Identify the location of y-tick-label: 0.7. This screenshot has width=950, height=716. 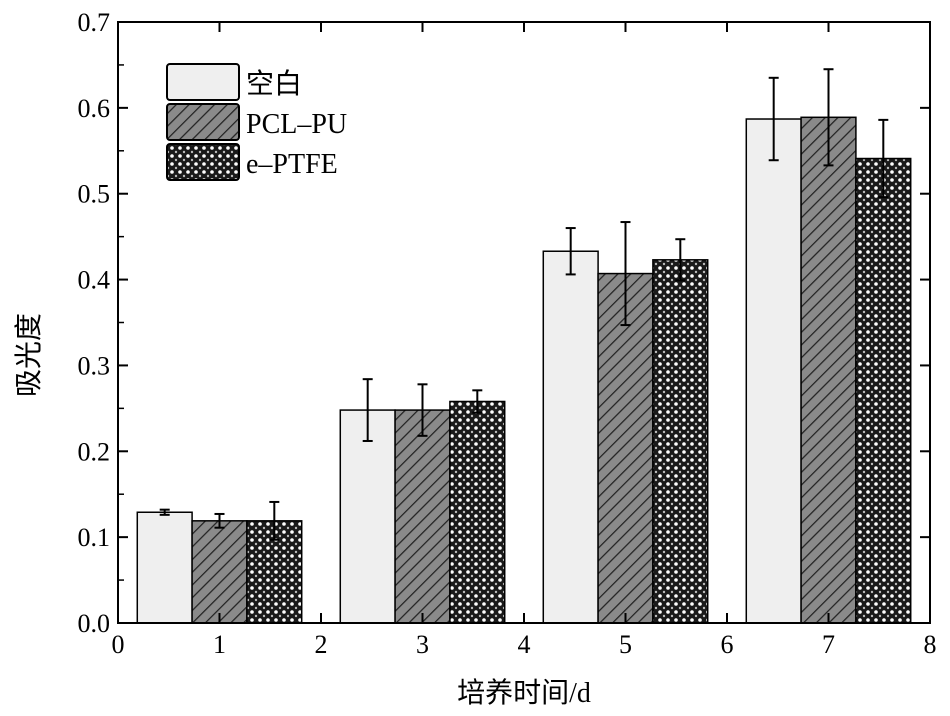
(94, 22).